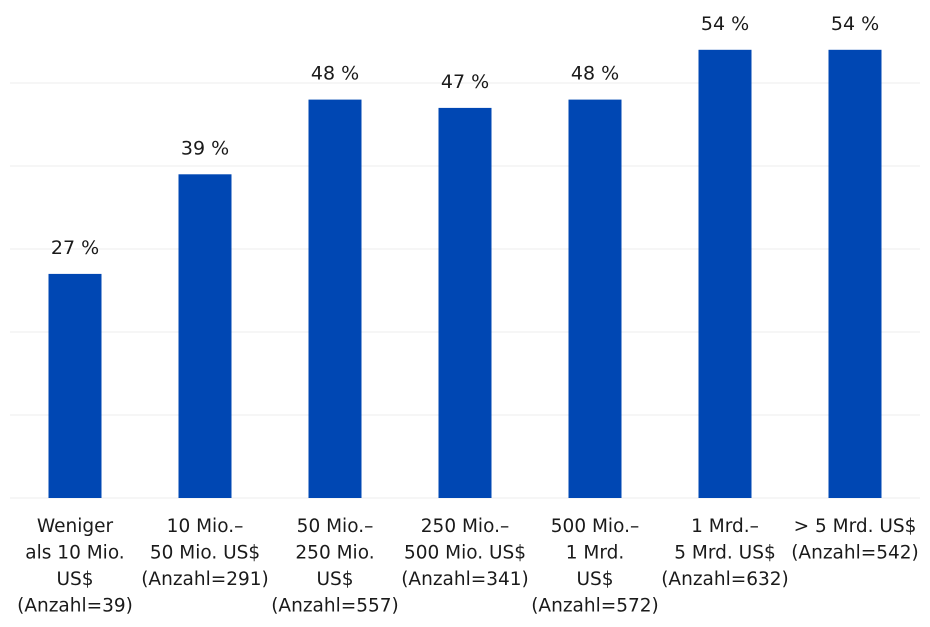  Describe the element at coordinates (595, 606) in the screenshot. I see `tick-label-line: (Anzahl=572)` at that location.